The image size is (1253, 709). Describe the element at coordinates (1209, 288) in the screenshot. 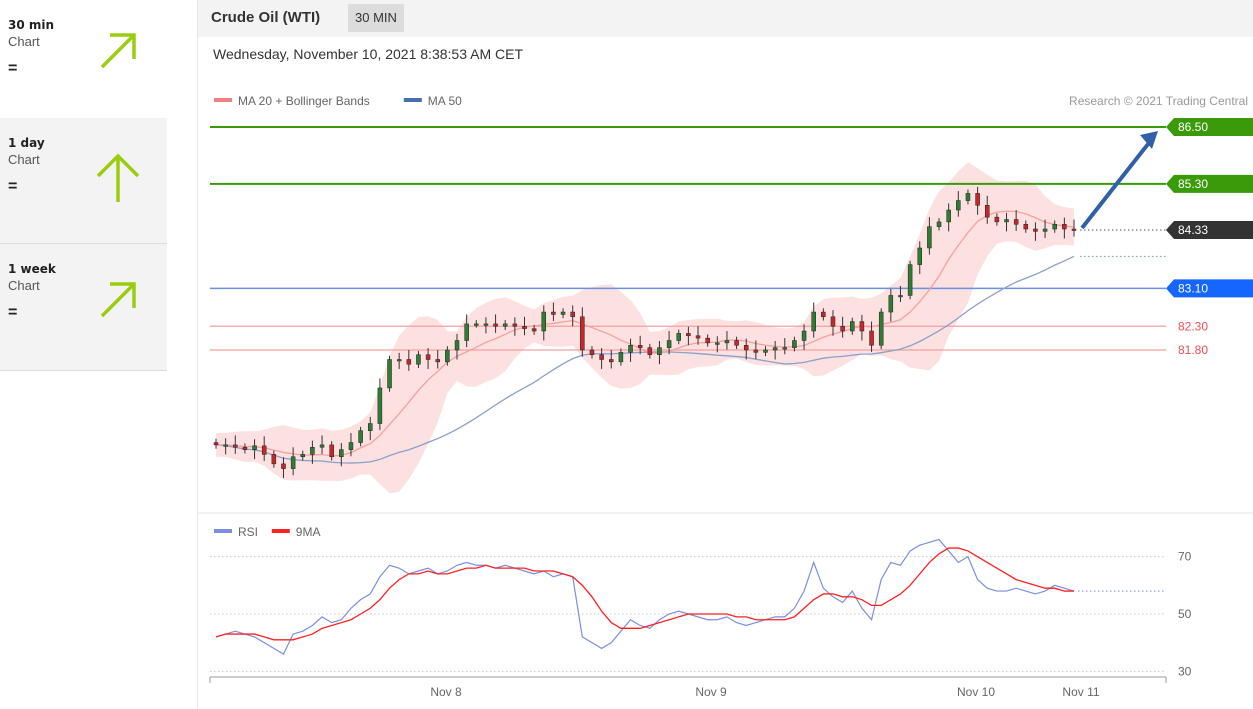

I see `level-tag` at that location.